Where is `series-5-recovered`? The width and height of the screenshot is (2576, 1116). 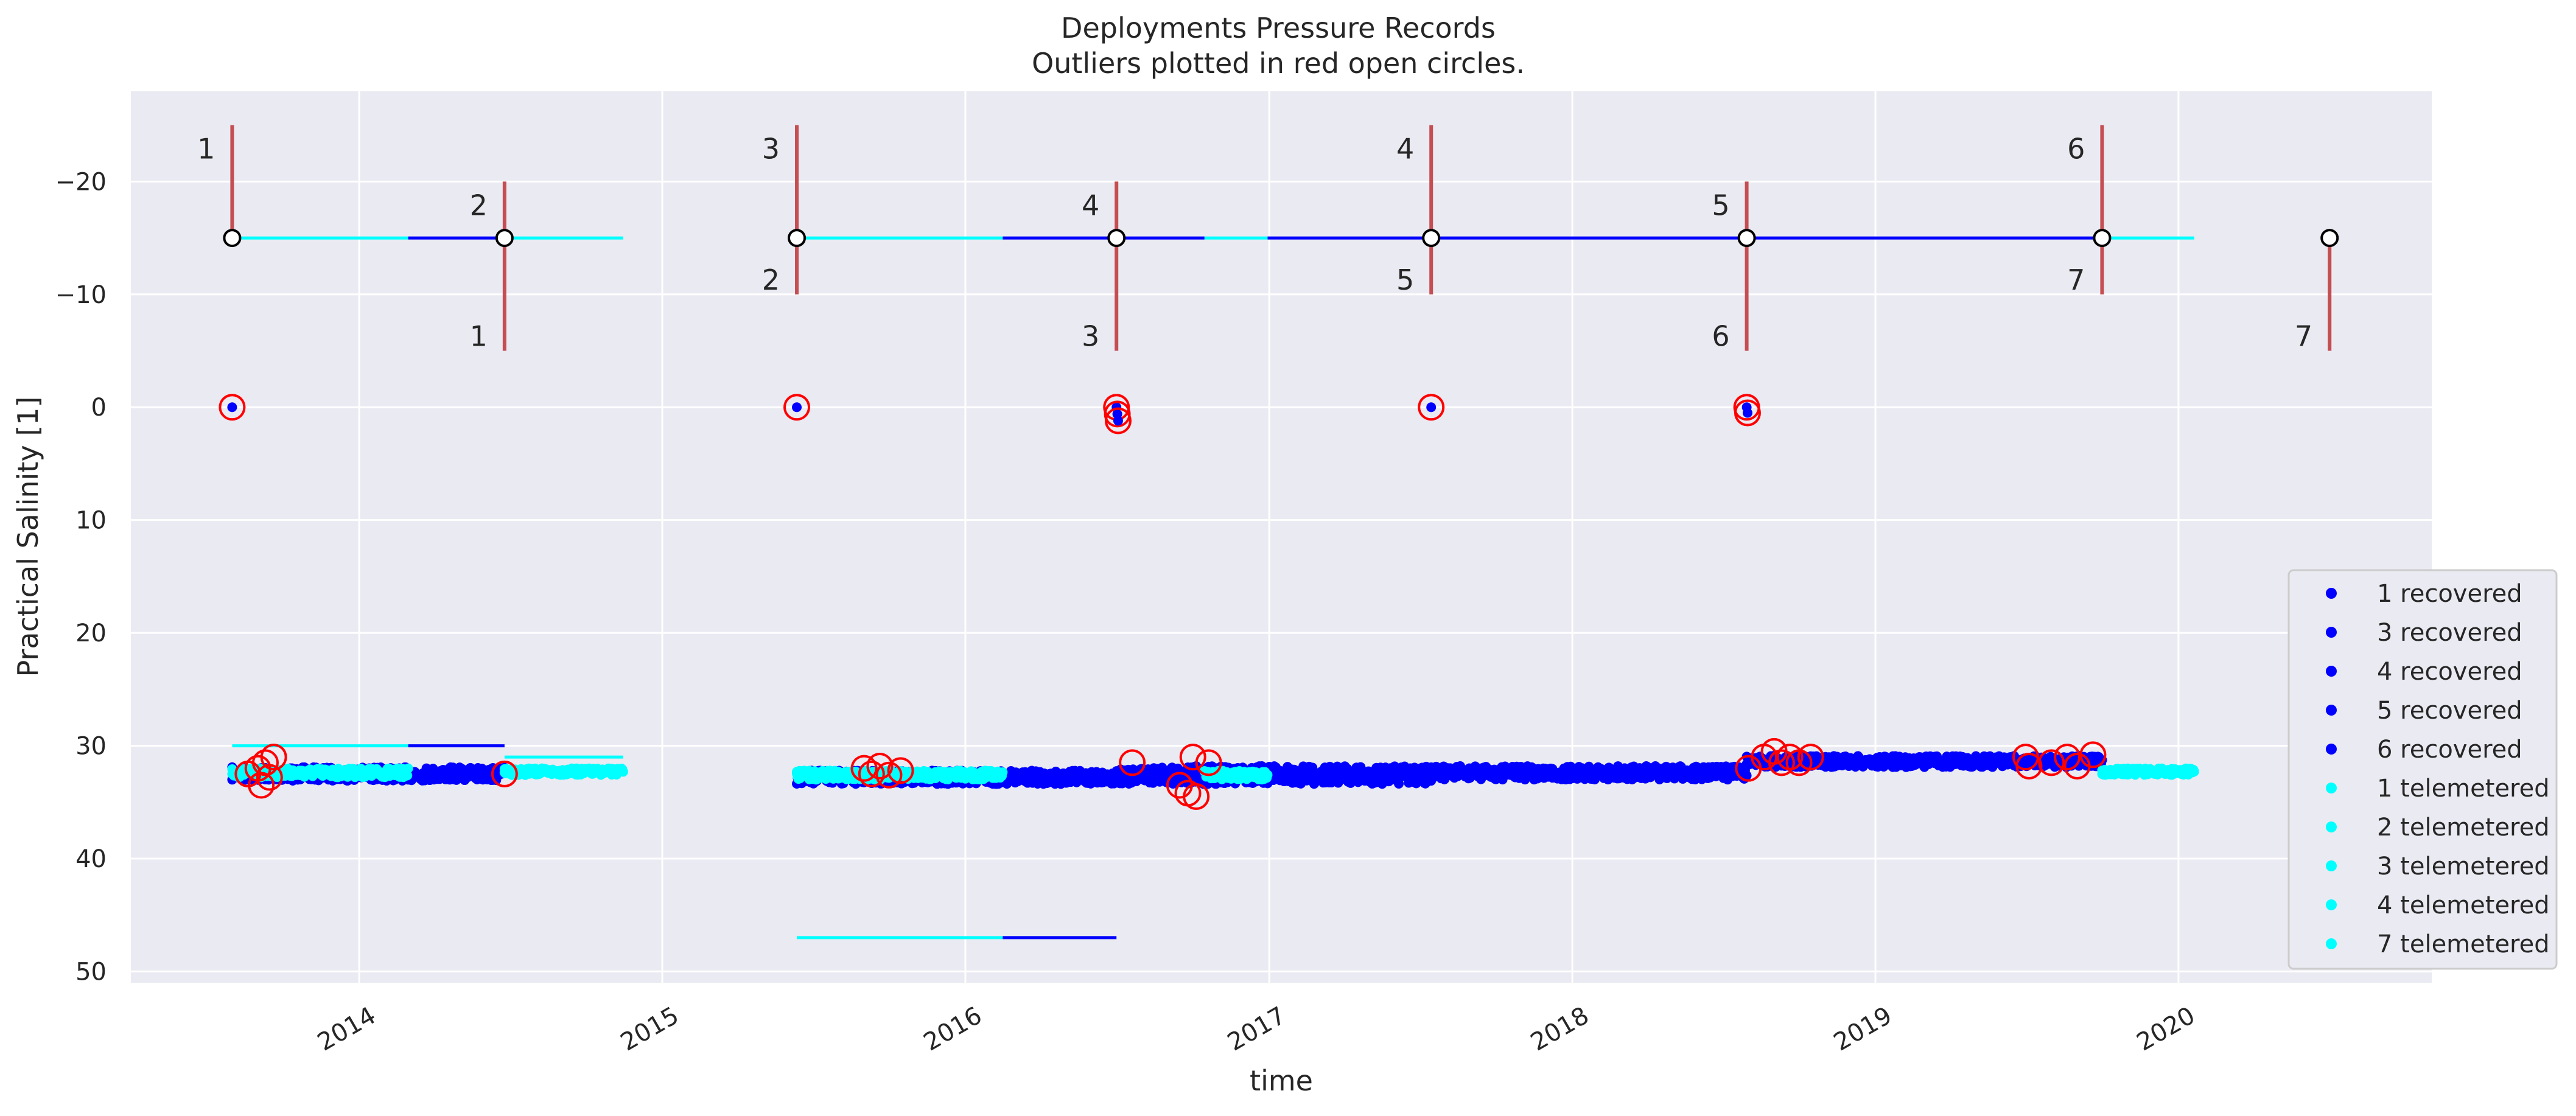 series-5-recovered is located at coordinates (1589, 773).